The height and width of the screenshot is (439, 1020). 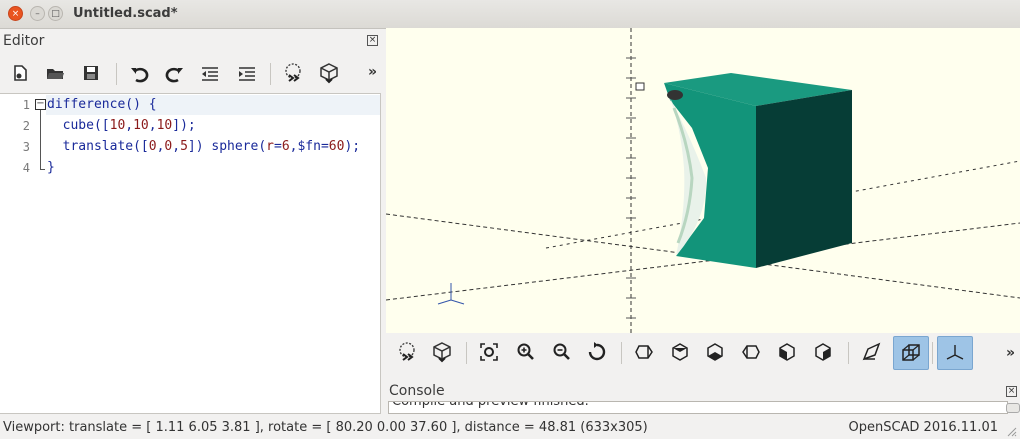 I want to click on reset-view-icon, so click(x=597, y=352).